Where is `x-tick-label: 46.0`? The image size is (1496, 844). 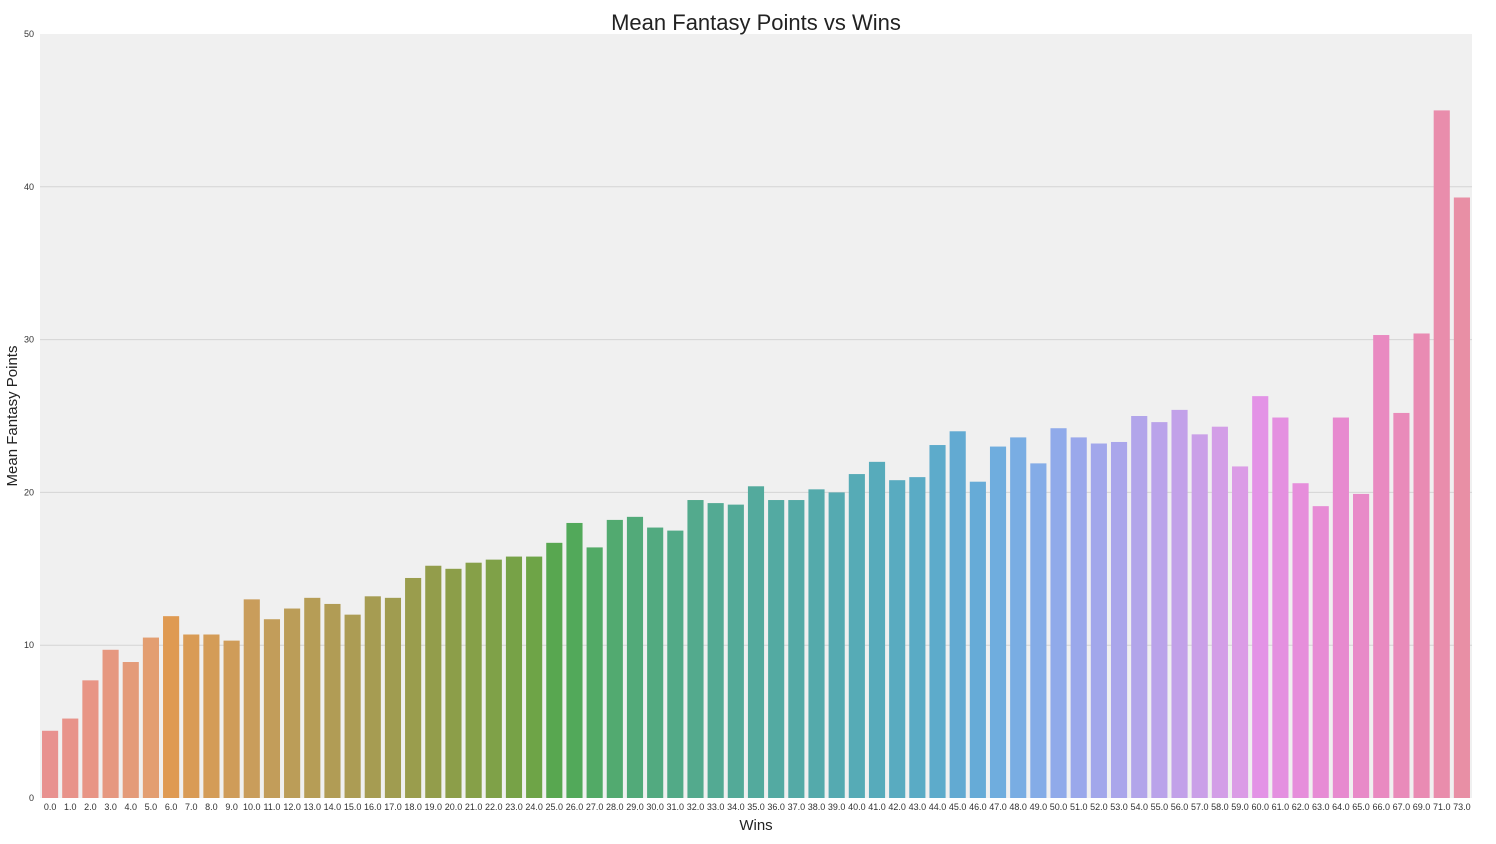
x-tick-label: 46.0 is located at coordinates (978, 807).